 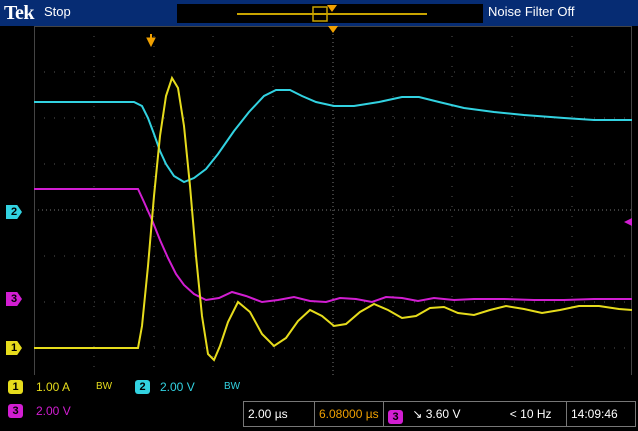 What do you see at coordinates (333, 29) in the screenshot?
I see `horizontal-position-icon` at bounding box center [333, 29].